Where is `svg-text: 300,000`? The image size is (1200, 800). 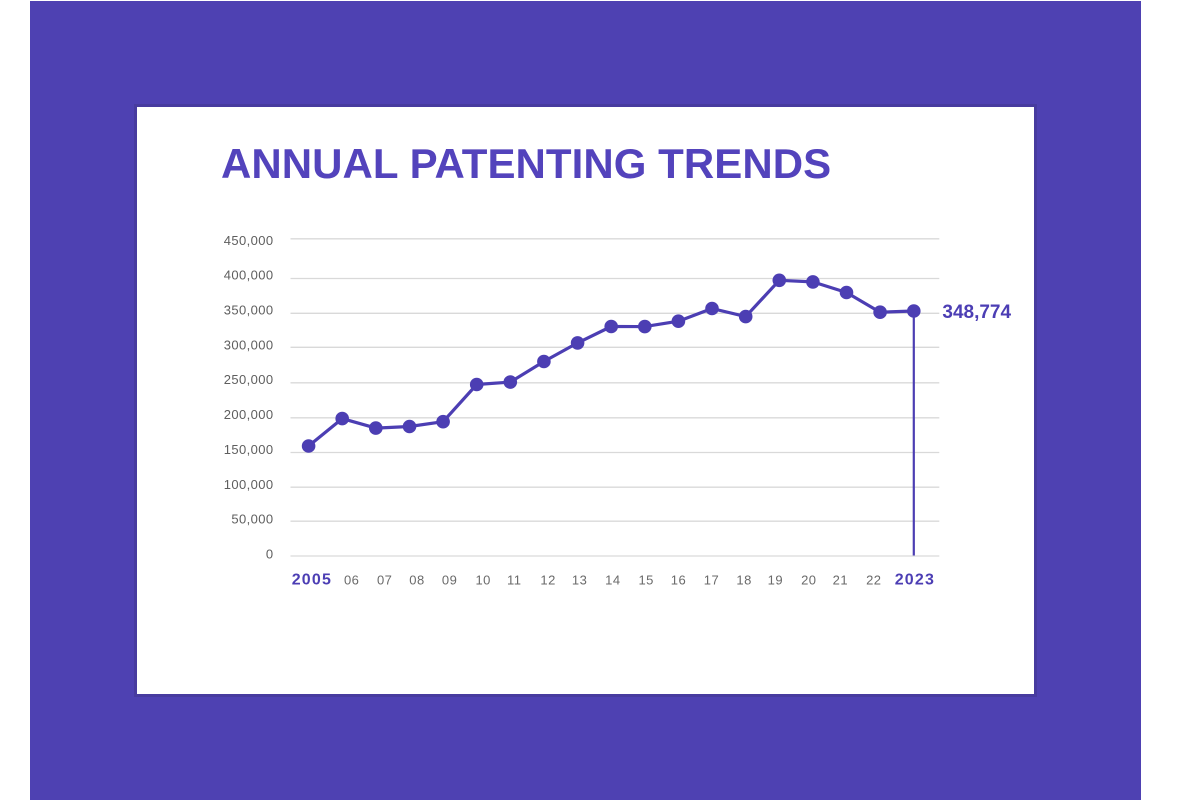
svg-text: 300,000 is located at coordinates (249, 344).